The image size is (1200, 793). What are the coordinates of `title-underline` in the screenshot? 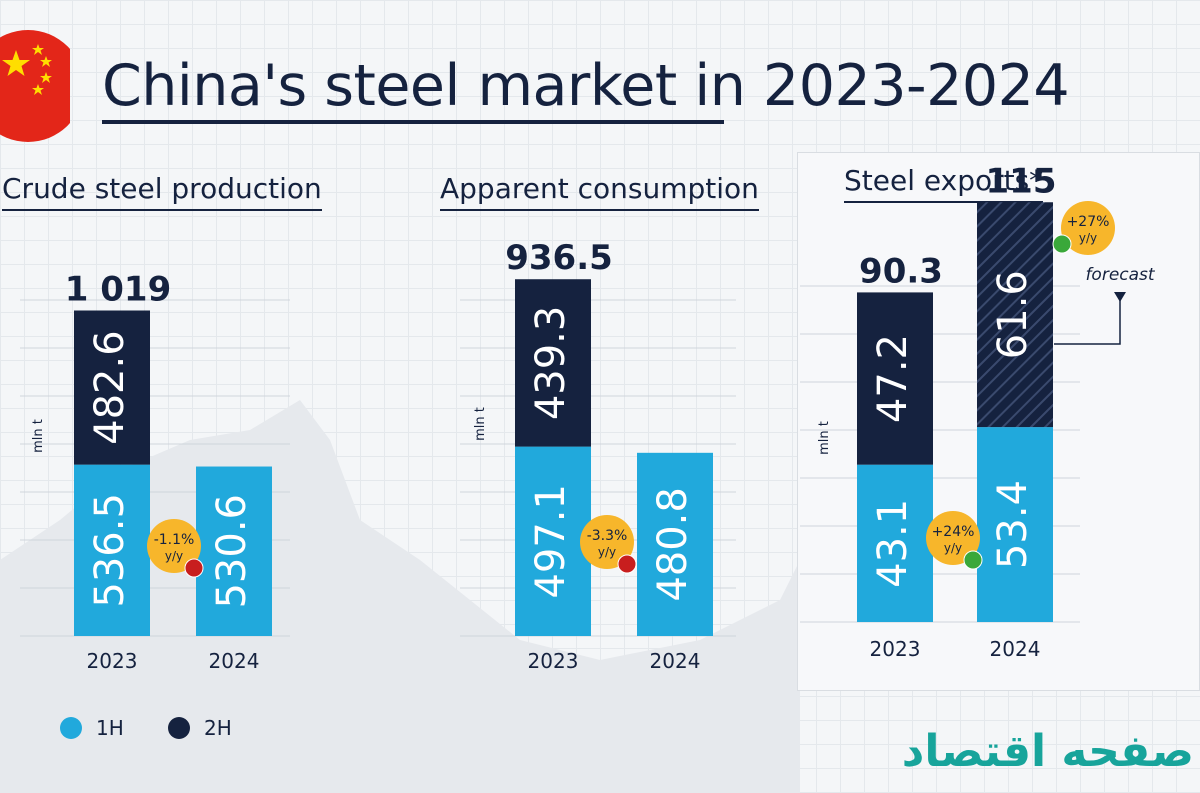 It's located at (413, 122).